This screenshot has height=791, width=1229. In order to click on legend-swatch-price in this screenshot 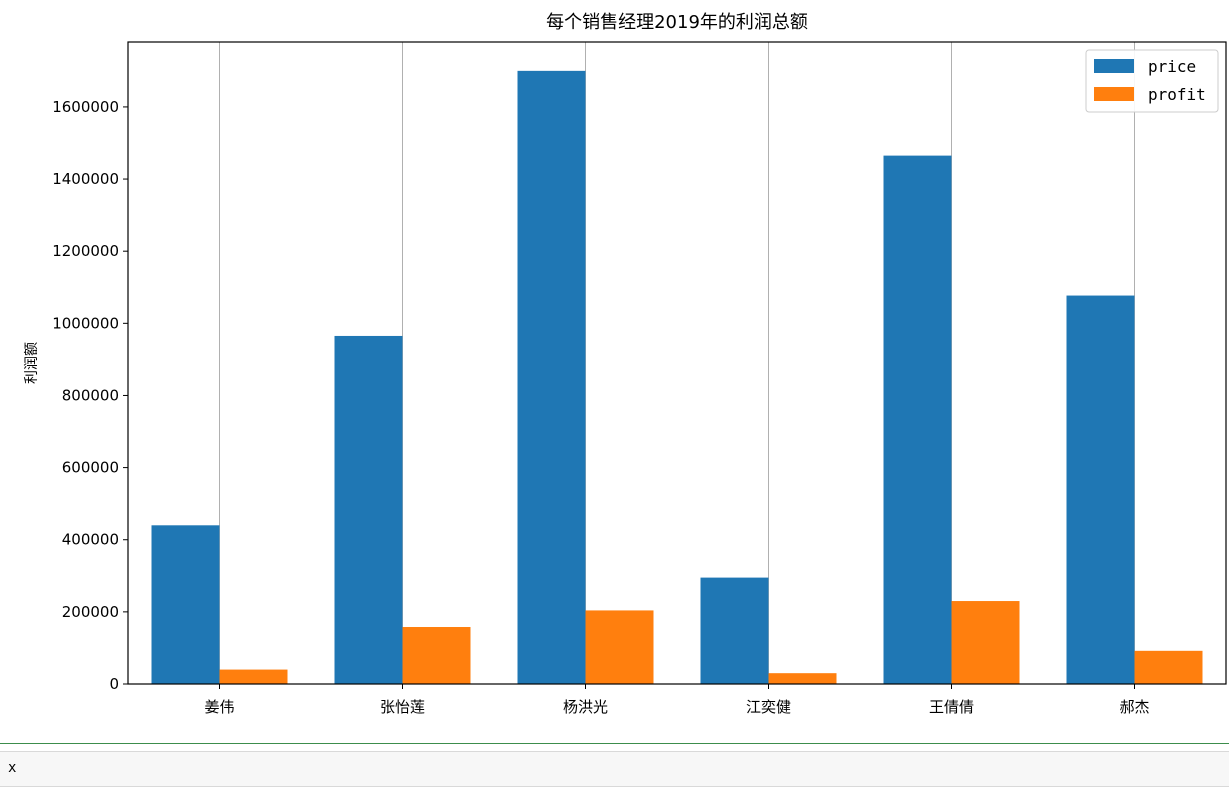, I will do `click(1114, 66)`.